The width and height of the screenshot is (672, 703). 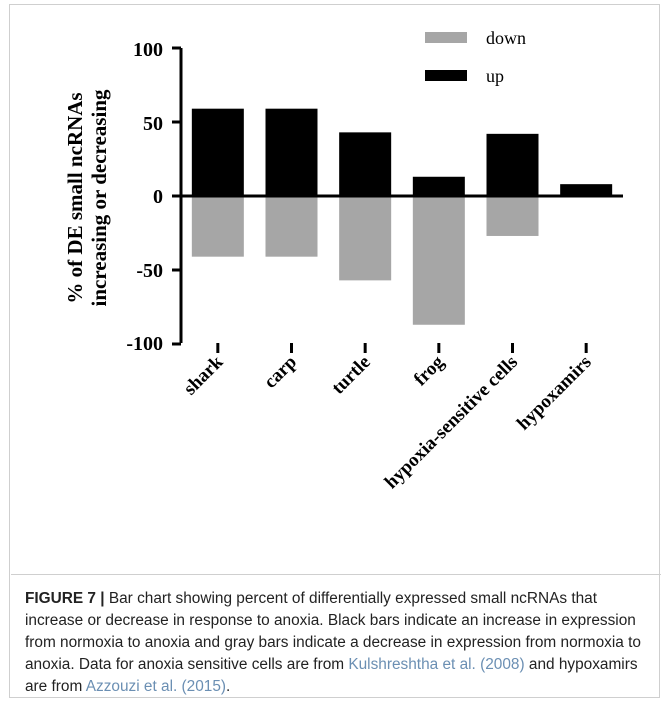 I want to click on caption-reference-link-1: Kulshreshtha et al. (2008), so click(x=436, y=664).